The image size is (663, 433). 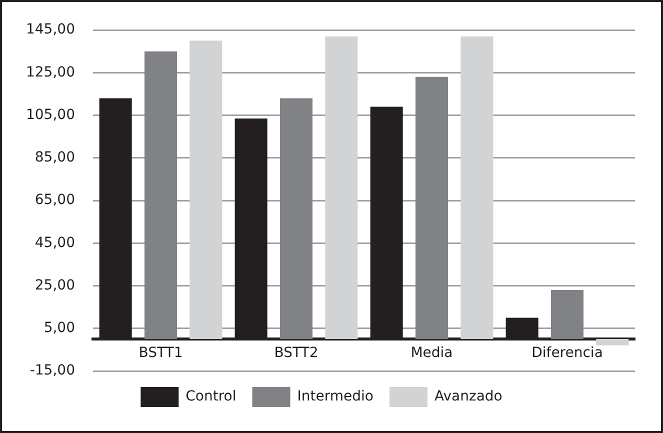 What do you see at coordinates (59, 328) in the screenshot?
I see `y-tick-label: 5,00` at bounding box center [59, 328].